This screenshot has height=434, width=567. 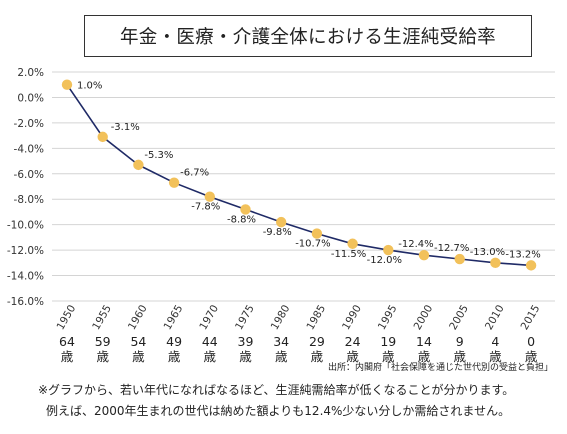 What do you see at coordinates (281, 317) in the screenshot?
I see `x-tick-label: 1980` at bounding box center [281, 317].